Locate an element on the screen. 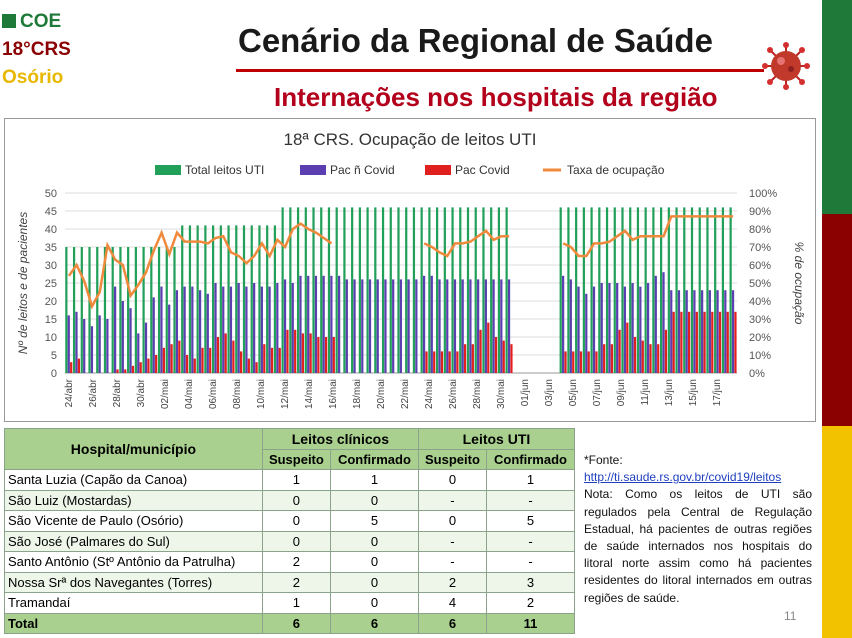  table-cell: 1 is located at coordinates (530, 480).